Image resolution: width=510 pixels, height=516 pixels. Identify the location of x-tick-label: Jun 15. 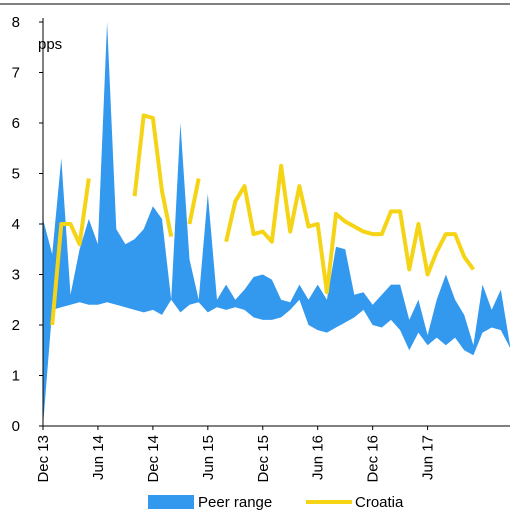
(208, 457).